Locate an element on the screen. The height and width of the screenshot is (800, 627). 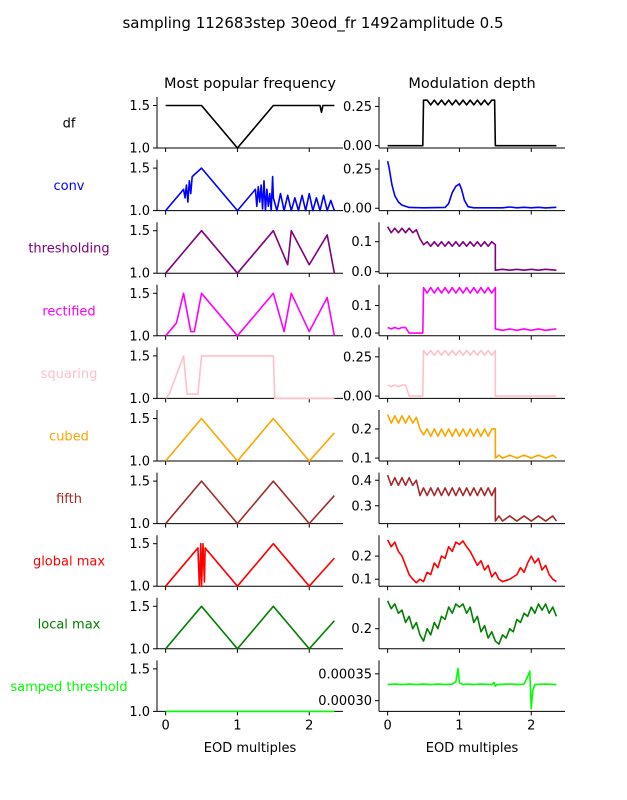
row-label: conv is located at coordinates (68, 186).